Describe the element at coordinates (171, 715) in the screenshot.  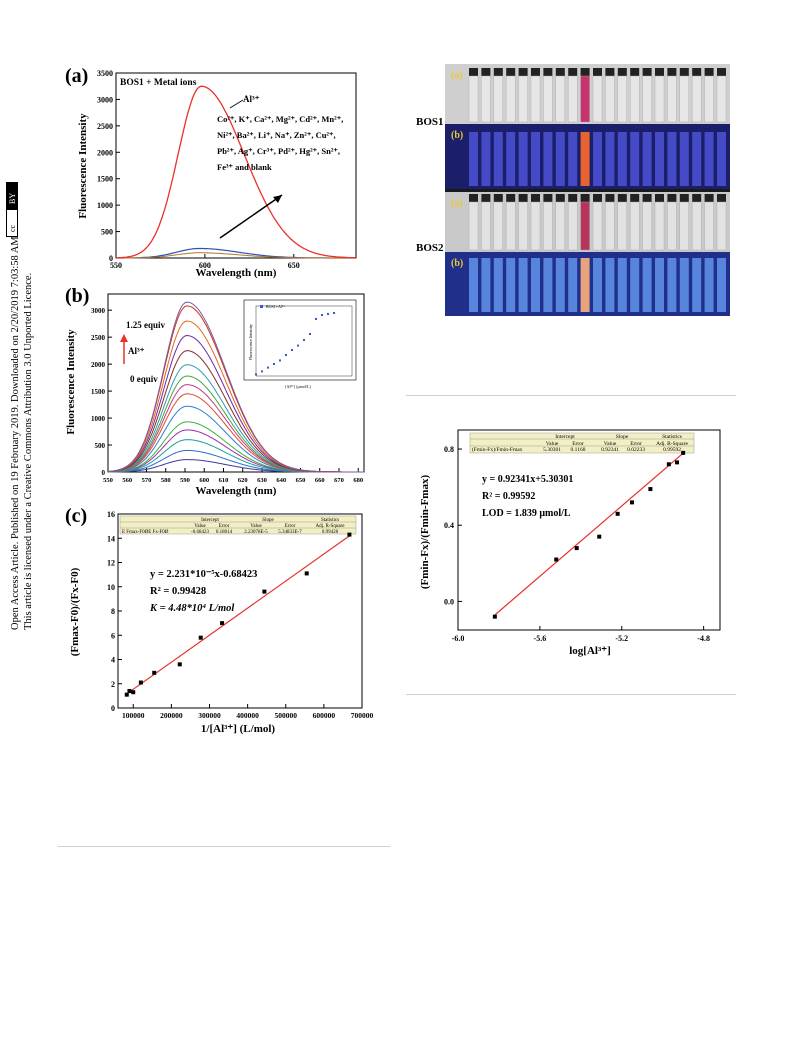
I see `panel-c-xtick-1: 200000` at that location.